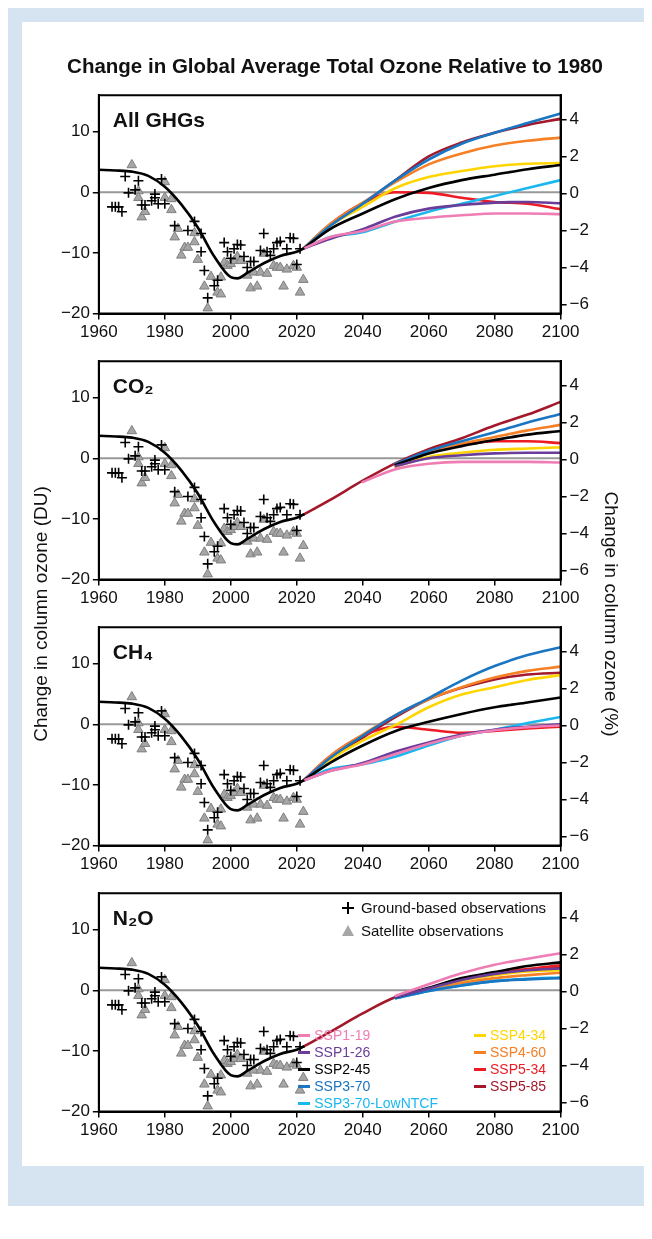 This screenshot has width=652, height=1239. What do you see at coordinates (611, 614) in the screenshot?
I see `y2-axis-title: Change in column ozone (%)` at bounding box center [611, 614].